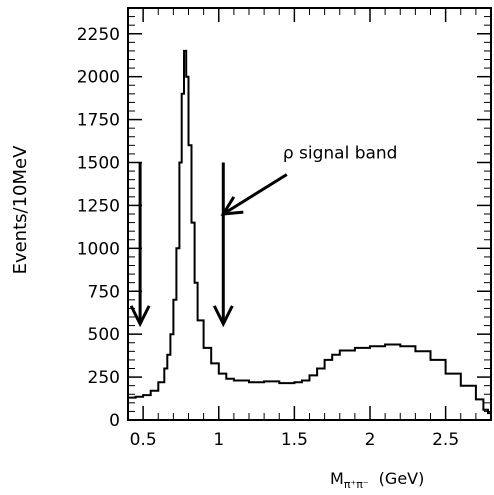  What do you see at coordinates (445, 440) in the screenshot?
I see `x-tick-label: 2.5` at bounding box center [445, 440].